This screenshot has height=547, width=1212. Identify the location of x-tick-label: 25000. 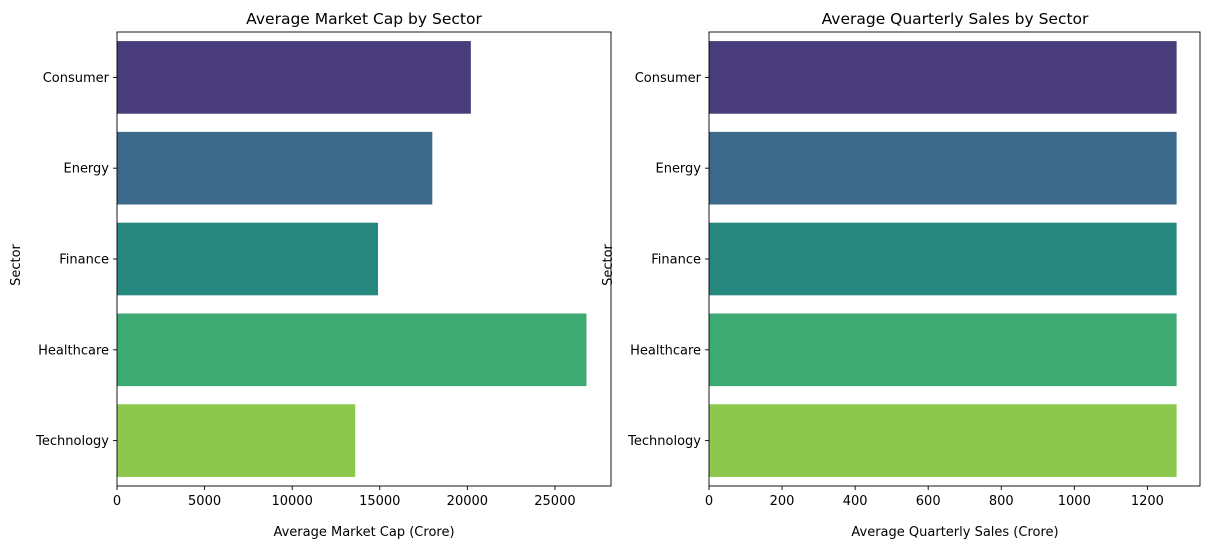
(554, 501).